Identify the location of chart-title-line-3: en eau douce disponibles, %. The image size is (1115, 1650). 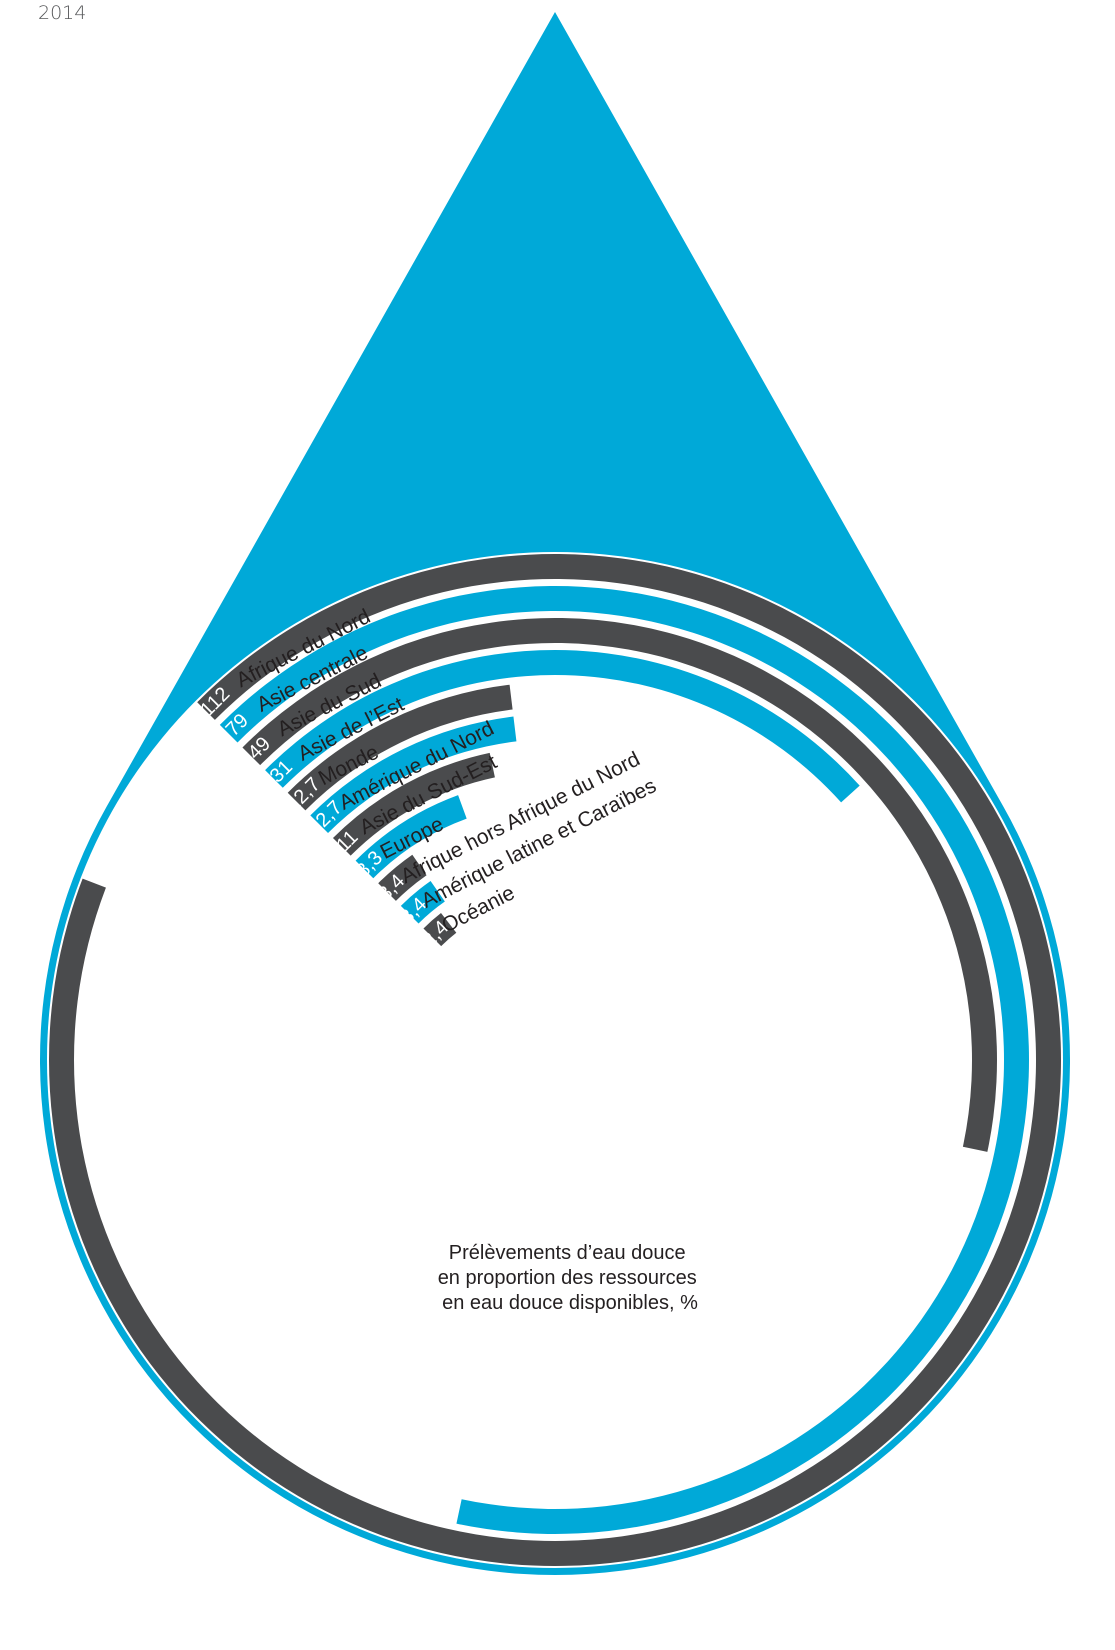
(570, 1303).